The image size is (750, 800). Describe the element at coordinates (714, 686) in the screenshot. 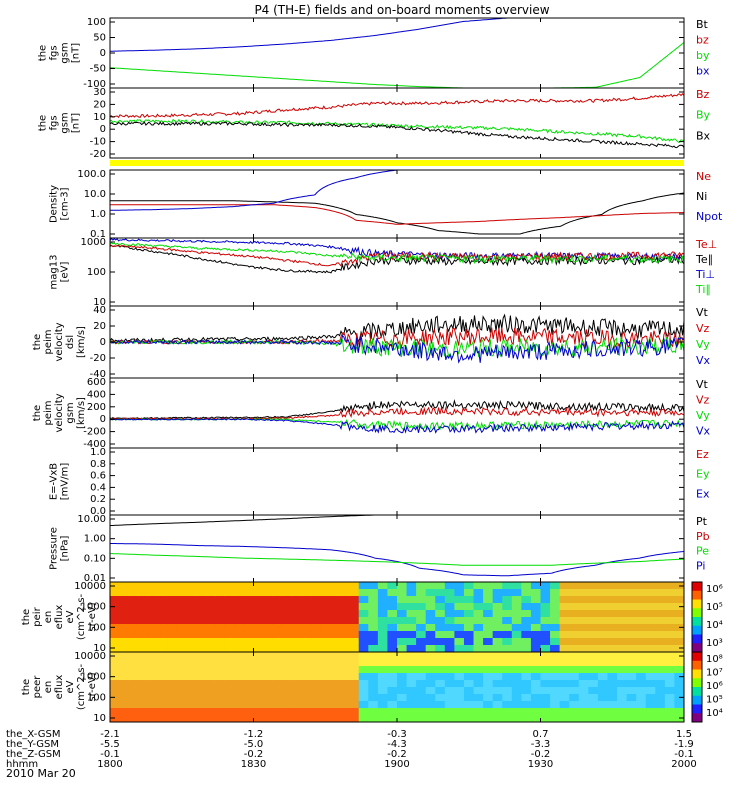

I see `colorbar-tick-label: 10⁶` at that location.